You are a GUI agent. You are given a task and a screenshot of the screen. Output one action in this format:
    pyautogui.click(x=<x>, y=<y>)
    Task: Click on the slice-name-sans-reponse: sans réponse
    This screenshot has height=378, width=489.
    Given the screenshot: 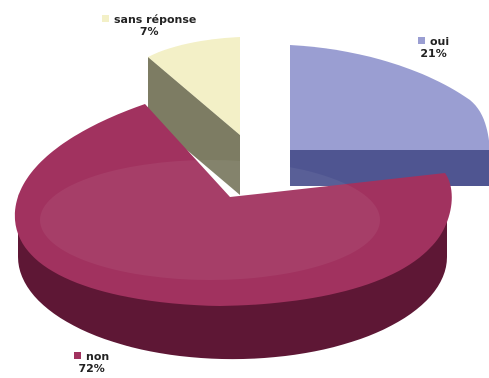 What is the action you would take?
    pyautogui.click(x=155, y=19)
    